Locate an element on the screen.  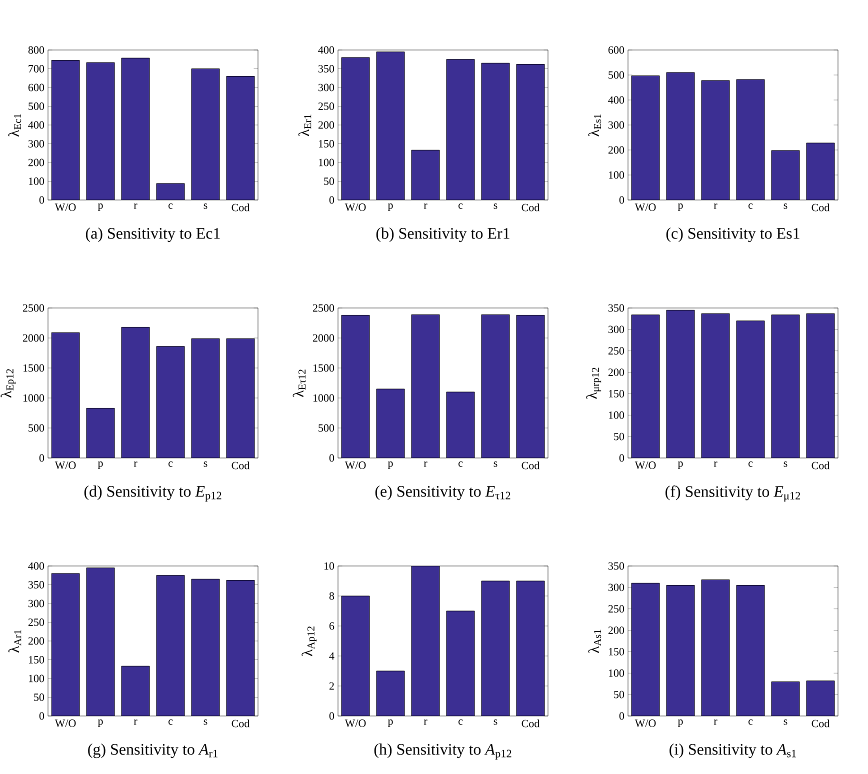
text: (f) Sensitivity to E$_{μ12}$ is located at coordinates (733, 494).